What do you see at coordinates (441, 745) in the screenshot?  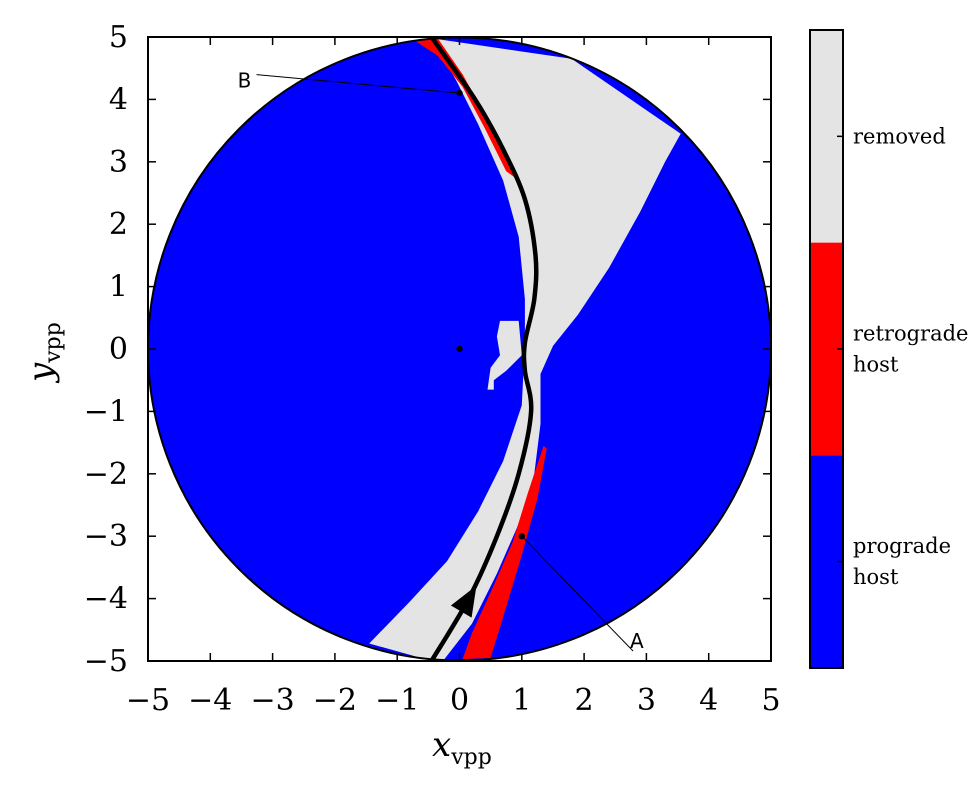 I see `x-axis-title-main: x` at bounding box center [441, 745].